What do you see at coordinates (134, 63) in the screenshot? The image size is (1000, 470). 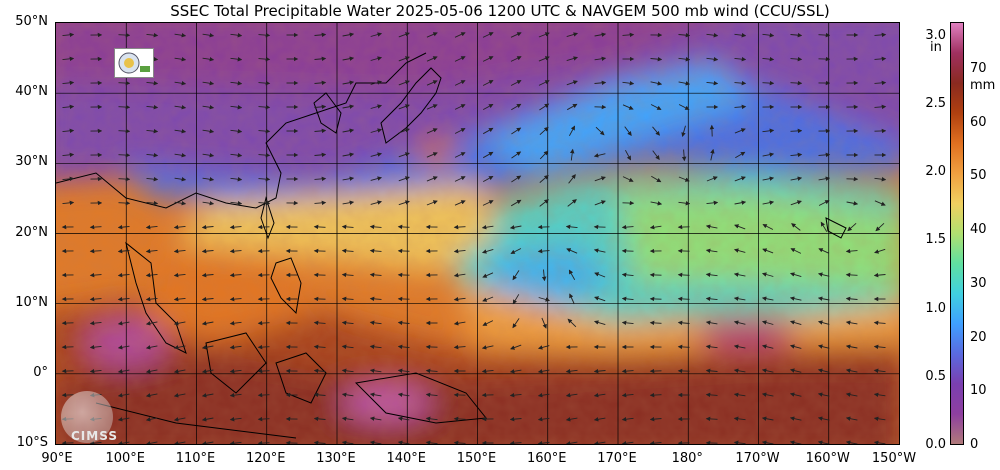 I see `ssec-logo` at bounding box center [134, 63].